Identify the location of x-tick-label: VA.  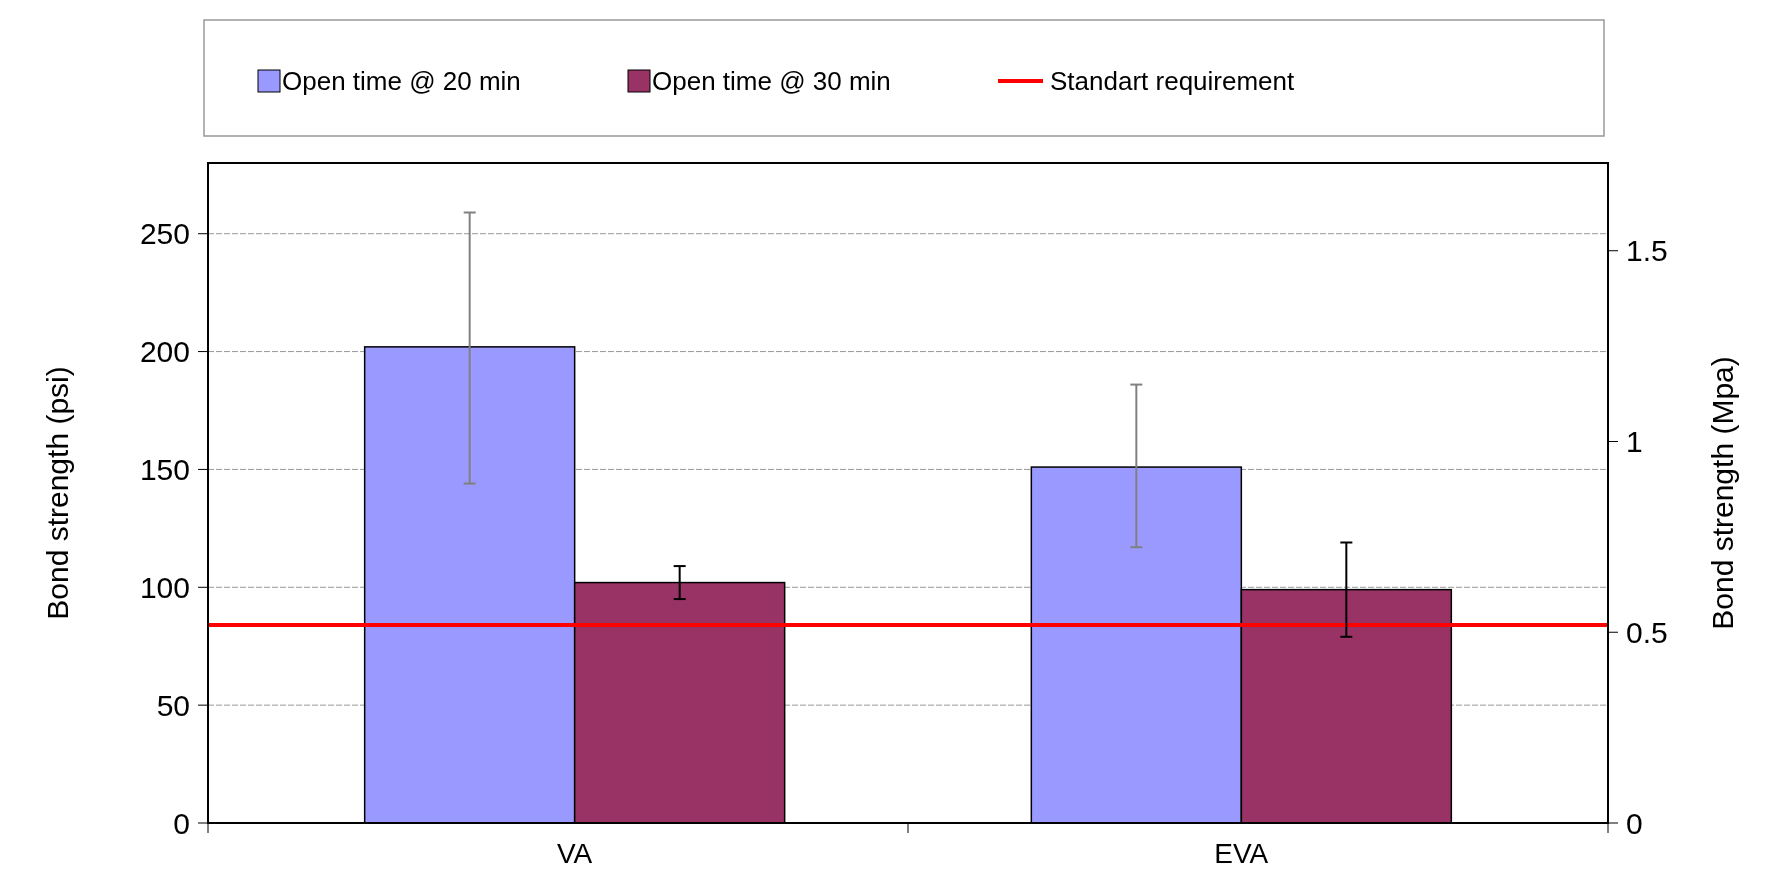
(575, 853).